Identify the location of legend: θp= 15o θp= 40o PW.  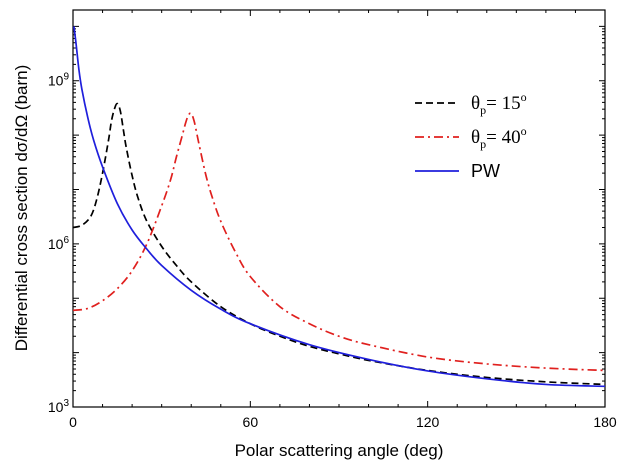
(471, 135).